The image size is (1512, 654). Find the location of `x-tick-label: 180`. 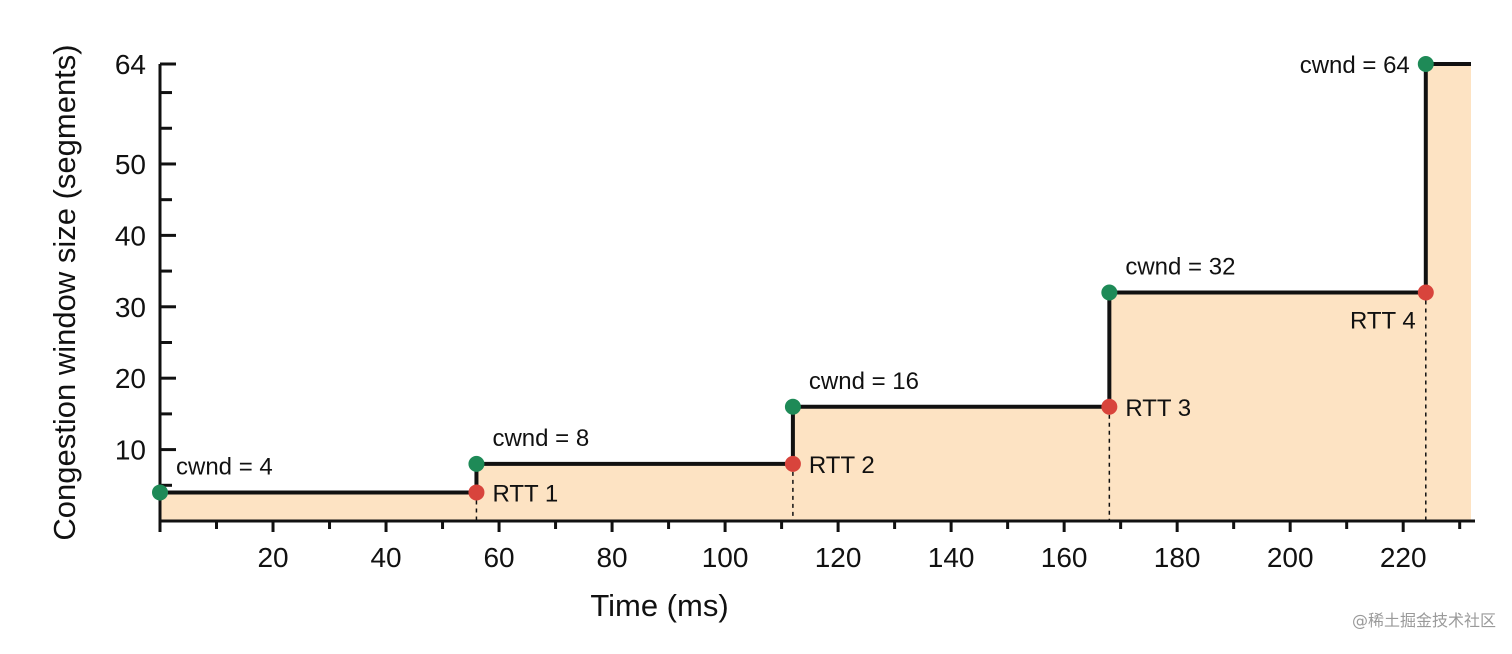

x-tick-label: 180 is located at coordinates (1177, 557).